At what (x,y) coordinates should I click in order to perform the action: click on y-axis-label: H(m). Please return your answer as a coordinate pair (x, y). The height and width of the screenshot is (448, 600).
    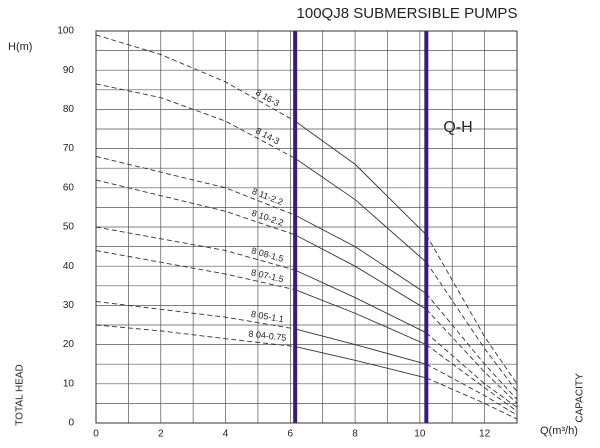
    Looking at the image, I should click on (20, 47).